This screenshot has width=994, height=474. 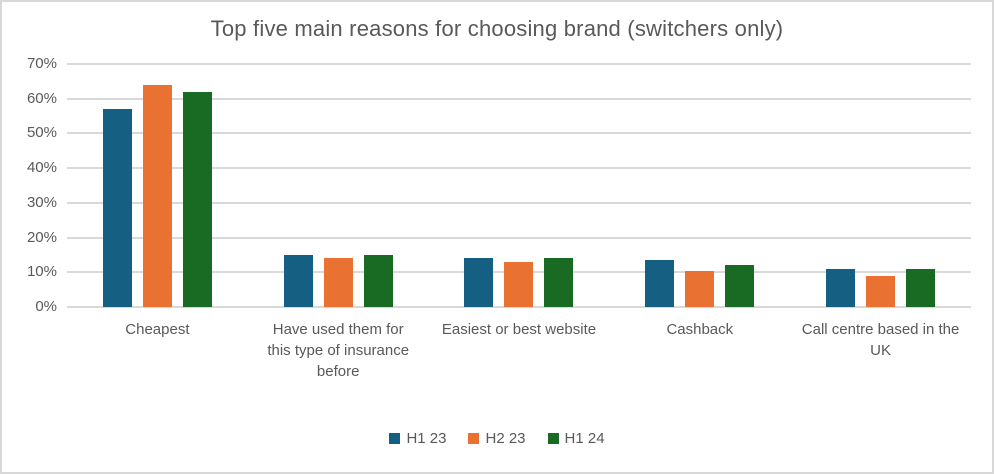 What do you see at coordinates (41, 271) in the screenshot?
I see `y-axis-label: 10%` at bounding box center [41, 271].